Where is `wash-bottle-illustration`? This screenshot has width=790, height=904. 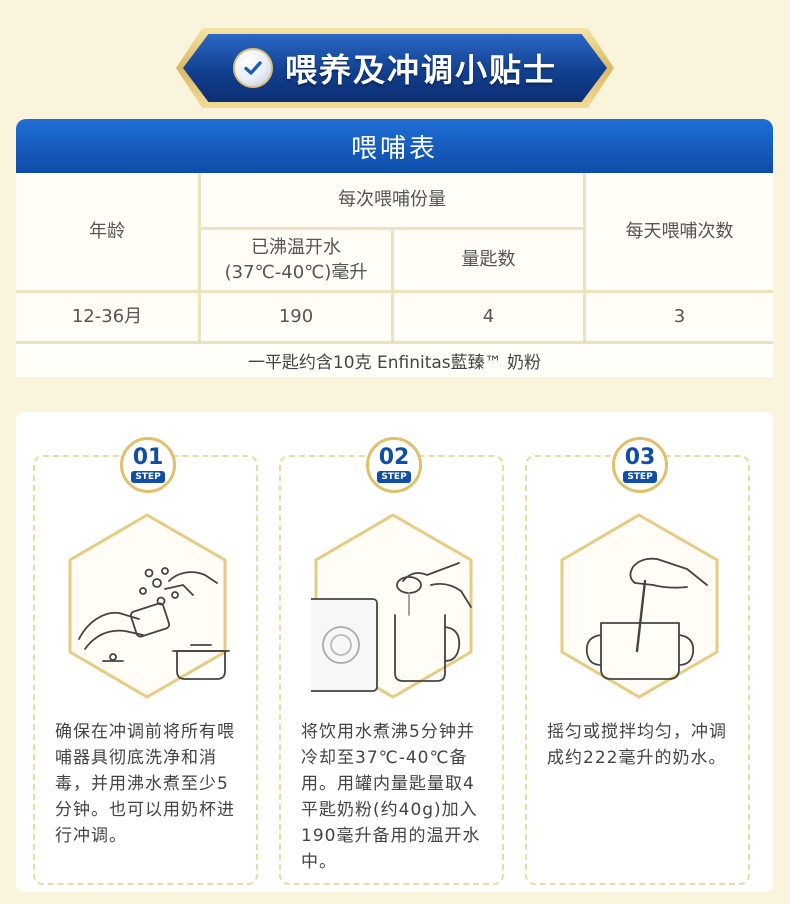
wash-bottle-illustration is located at coordinates (149, 606).